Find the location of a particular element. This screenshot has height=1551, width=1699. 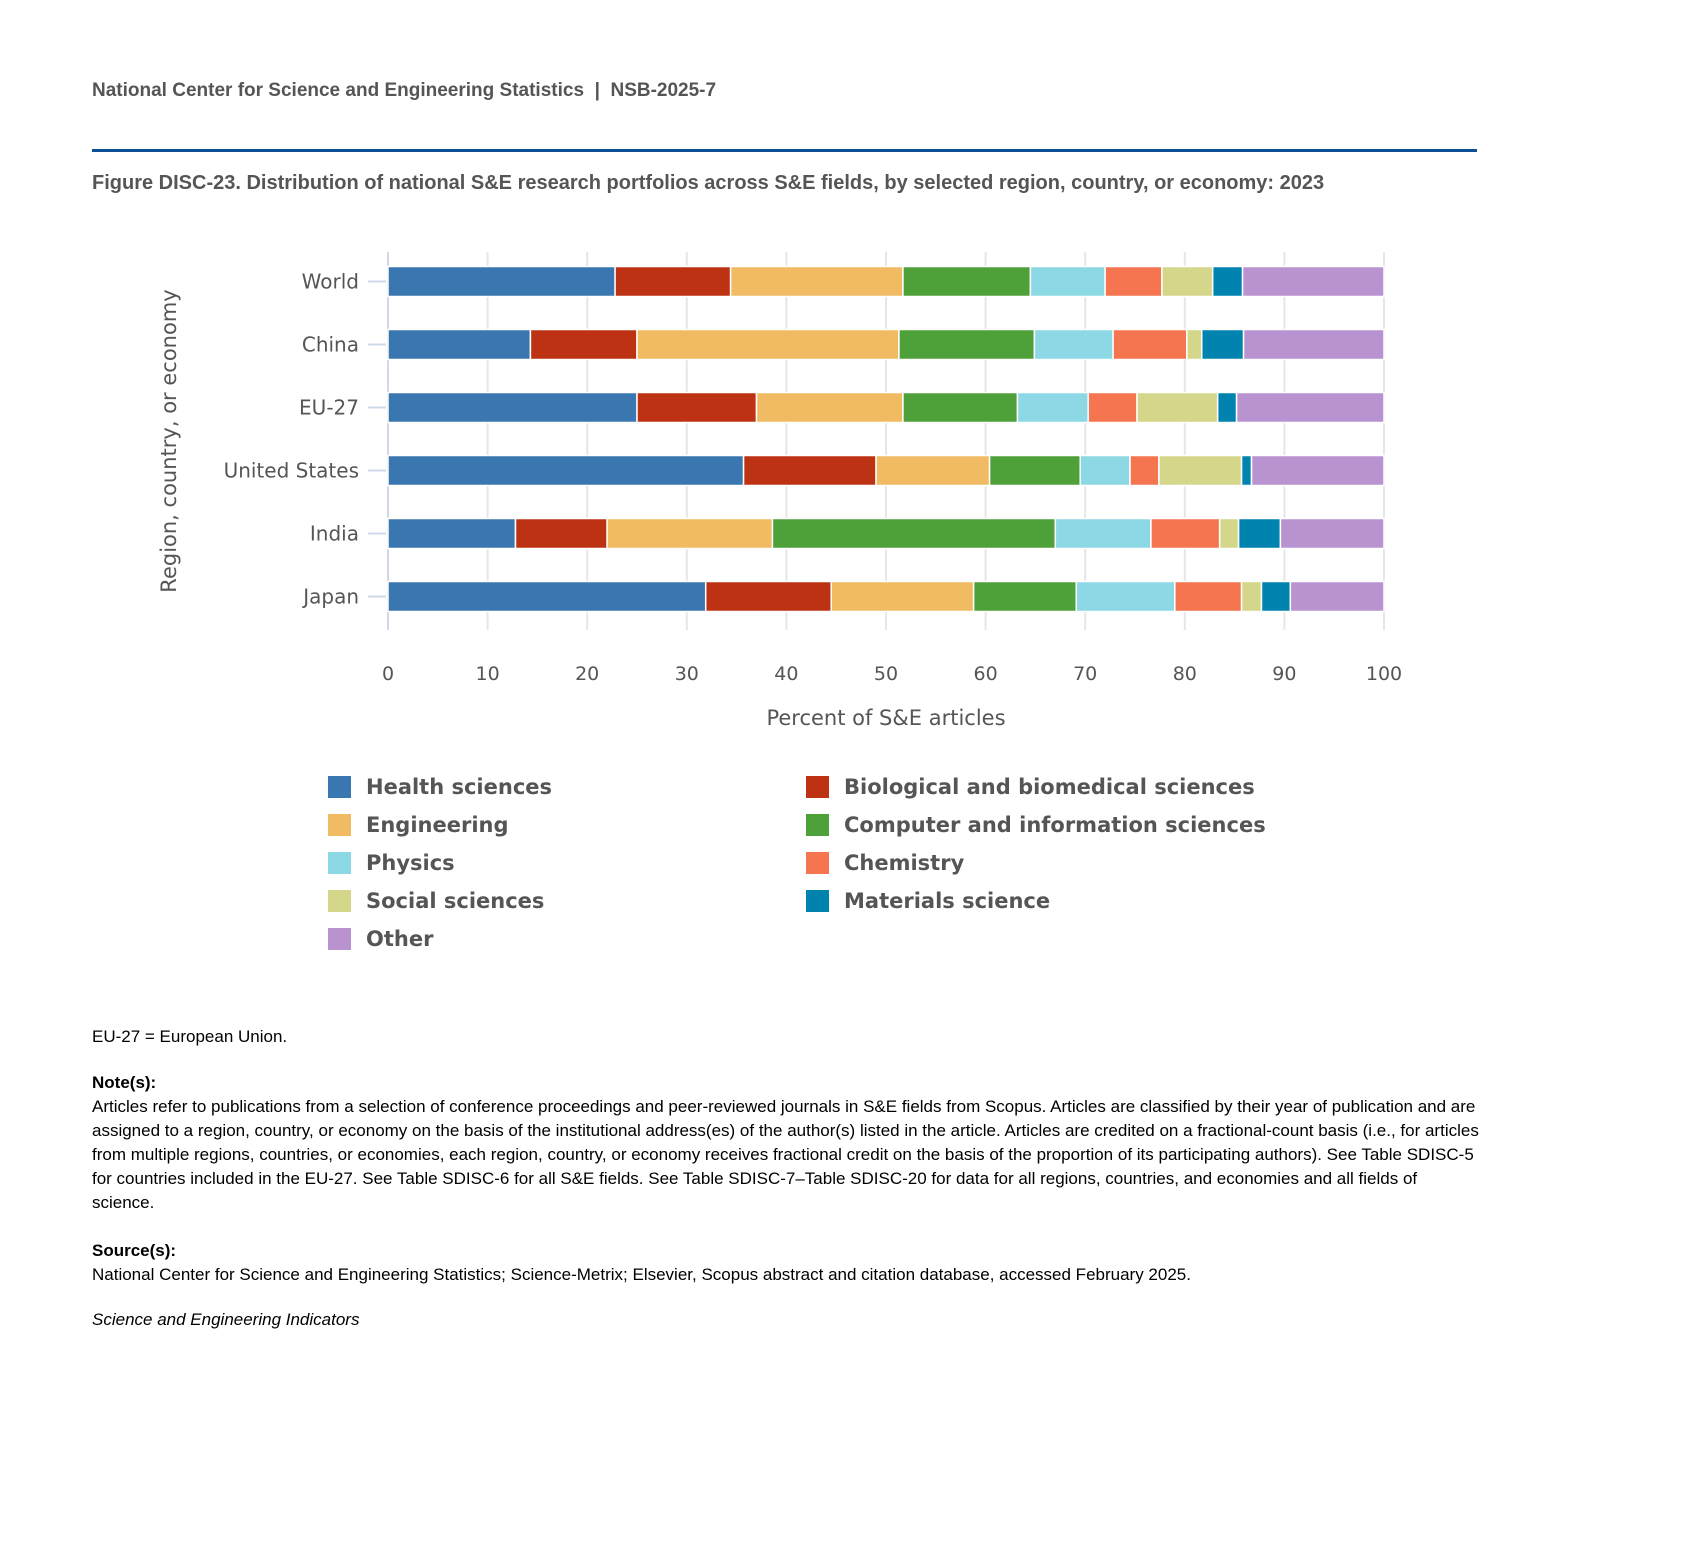

x-tick-label: 80 is located at coordinates (1185, 674).